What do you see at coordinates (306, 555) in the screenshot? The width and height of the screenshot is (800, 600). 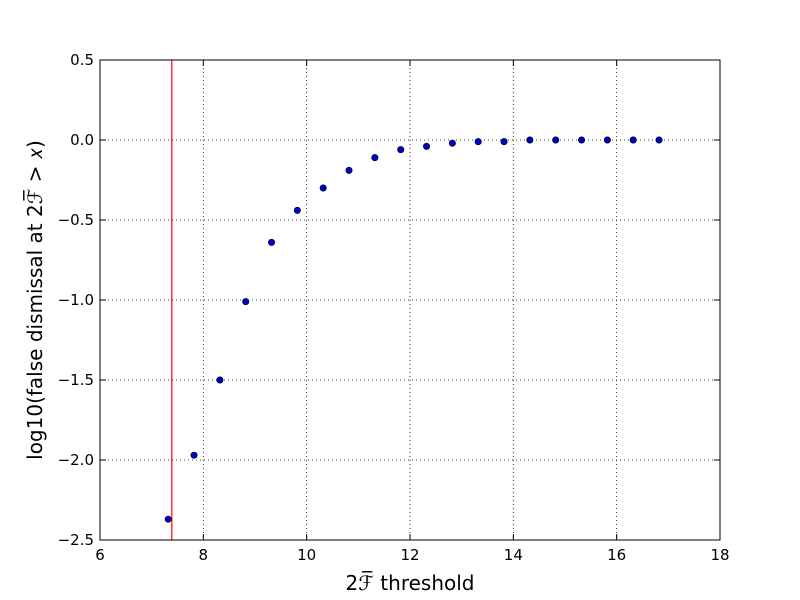 I see `x-tick-label: 10` at bounding box center [306, 555].